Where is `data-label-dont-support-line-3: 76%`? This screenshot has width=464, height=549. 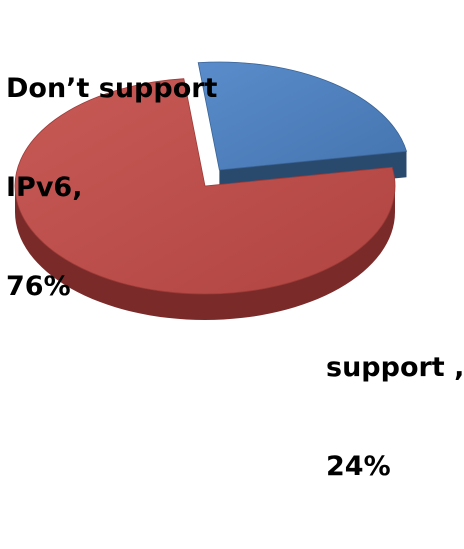 data-label-dont-support-line-3: 76% is located at coordinates (38, 286).